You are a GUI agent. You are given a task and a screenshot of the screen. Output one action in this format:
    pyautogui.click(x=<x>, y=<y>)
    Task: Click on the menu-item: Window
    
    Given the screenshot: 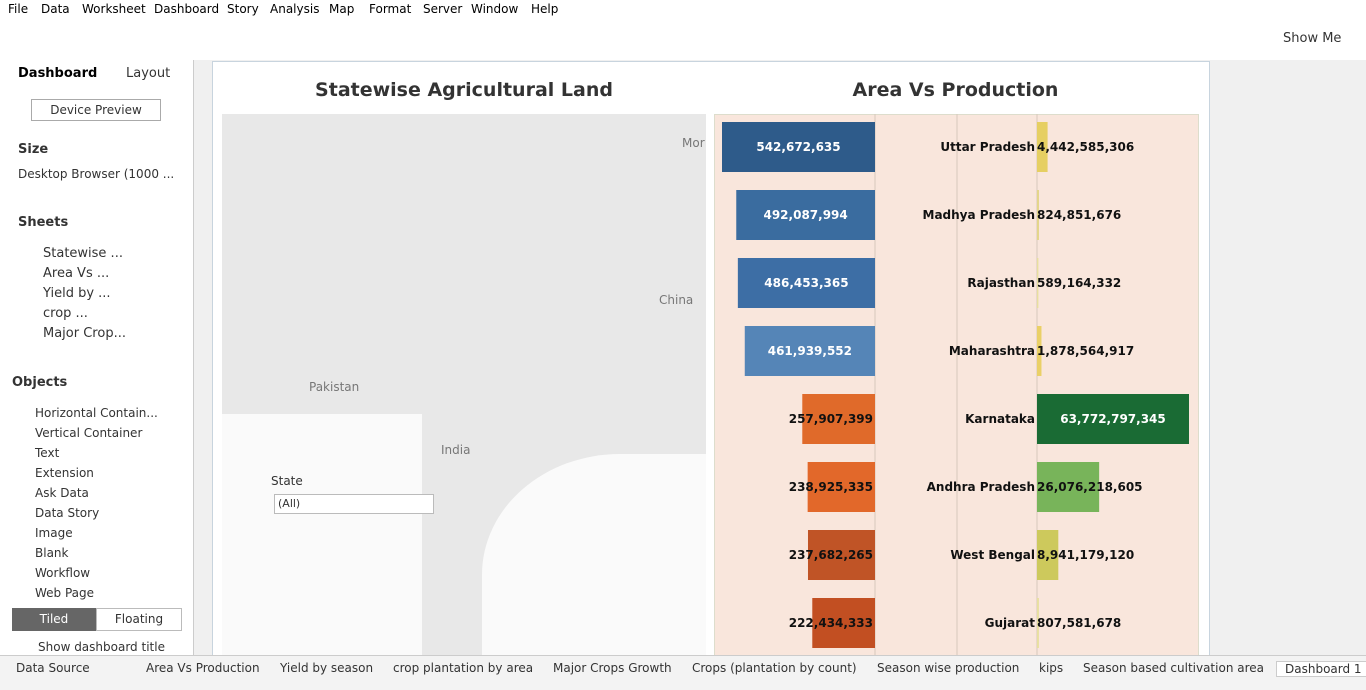 What is the action you would take?
    pyautogui.click(x=495, y=9)
    